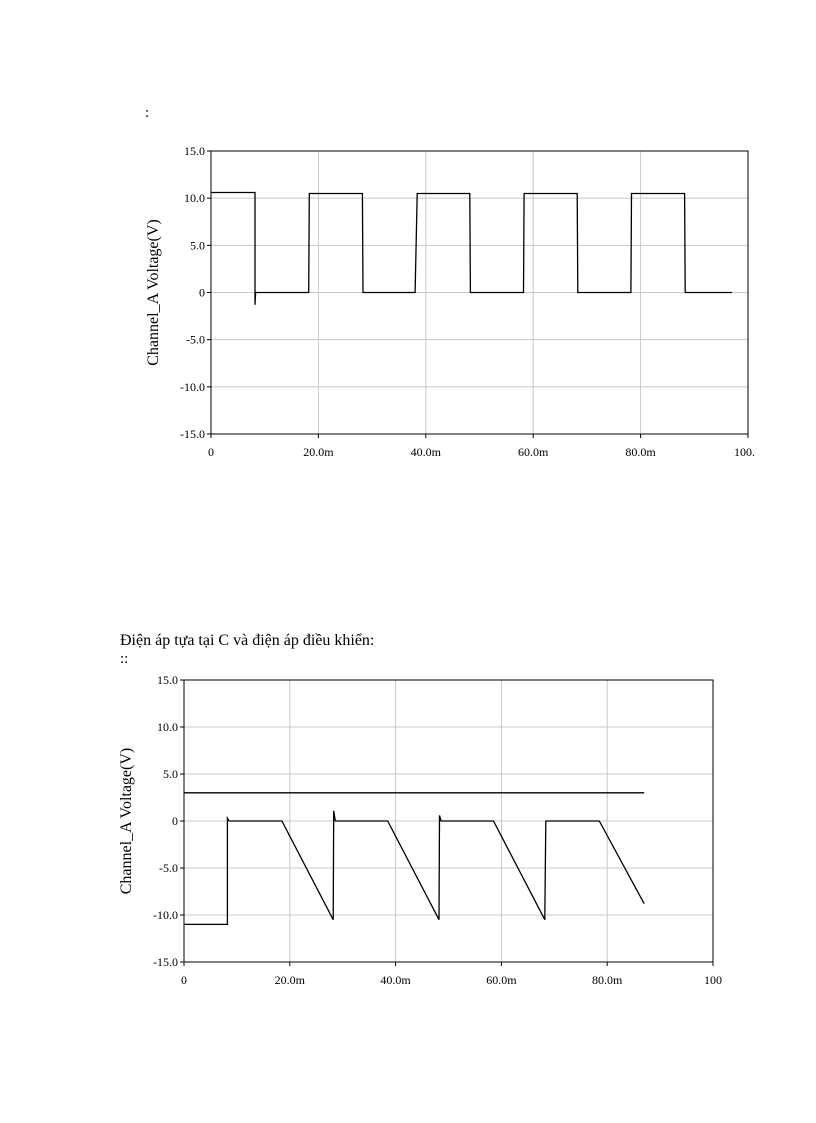 This screenshot has height=1123, width=816. Describe the element at coordinates (713, 980) in the screenshot. I see `x-tick-label: 100` at that location.